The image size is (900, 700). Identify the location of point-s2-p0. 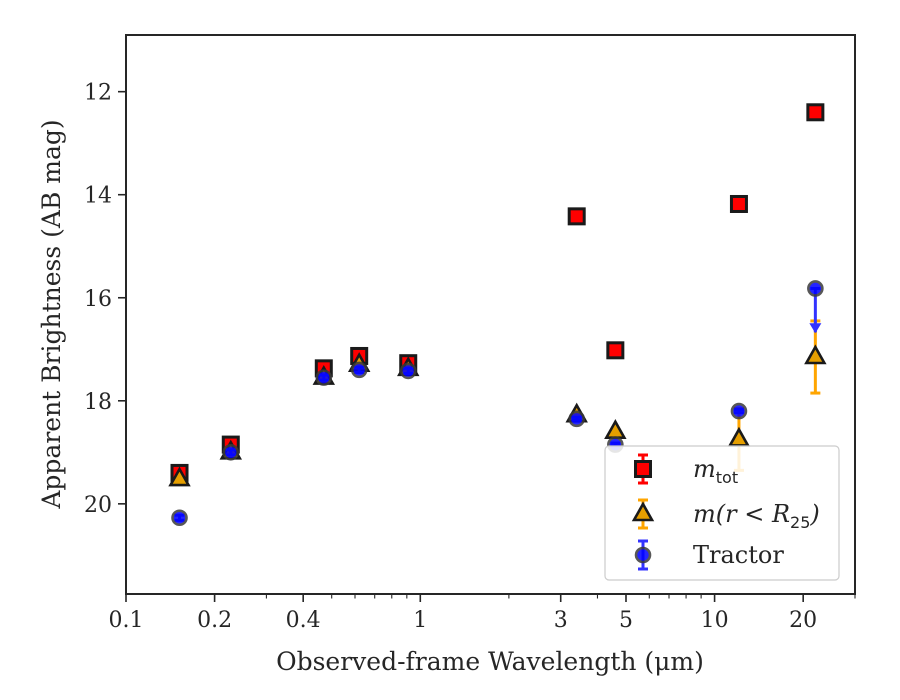
(179, 518).